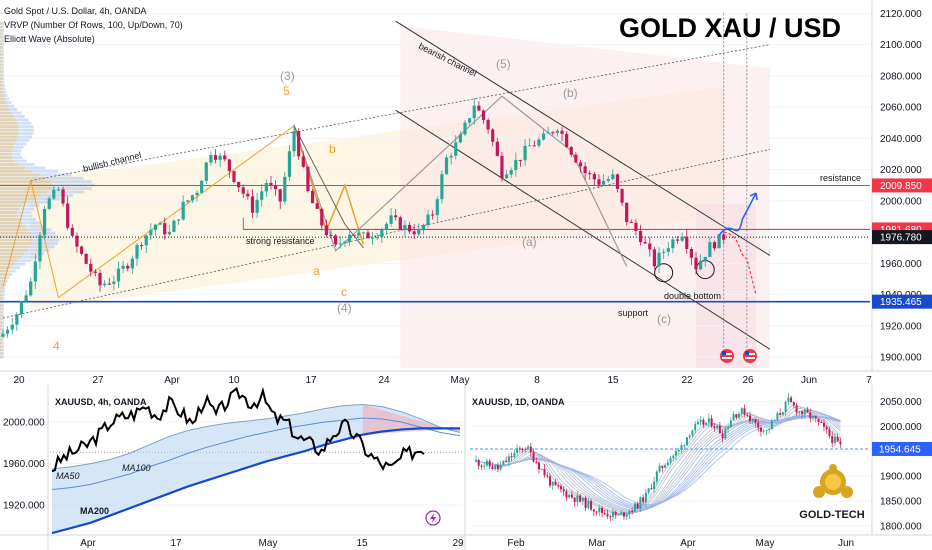 The image size is (932, 550). I want to click on time-tick-label: 17, so click(176, 543).